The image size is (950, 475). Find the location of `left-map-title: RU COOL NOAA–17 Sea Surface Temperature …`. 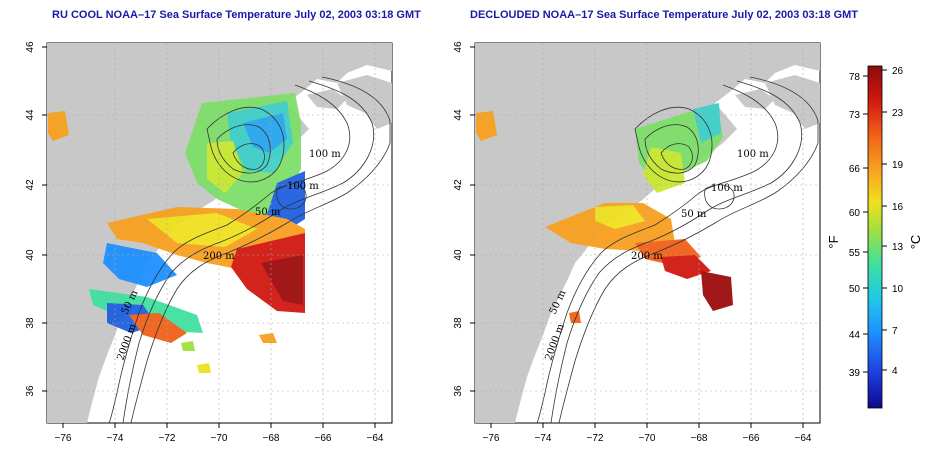

left-map-title: RU COOL NOAA–17 Sea Surface Temperature … is located at coordinates (236, 15).